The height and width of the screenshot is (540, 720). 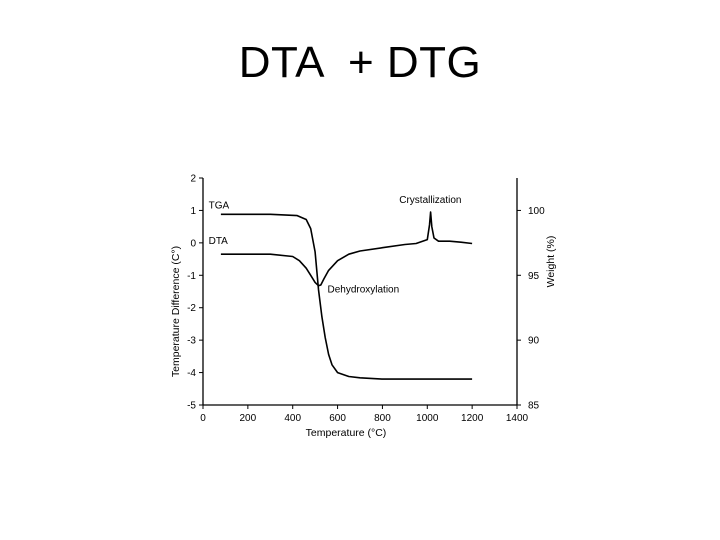 What do you see at coordinates (346, 249) in the screenshot?
I see `series-dta-line` at bounding box center [346, 249].